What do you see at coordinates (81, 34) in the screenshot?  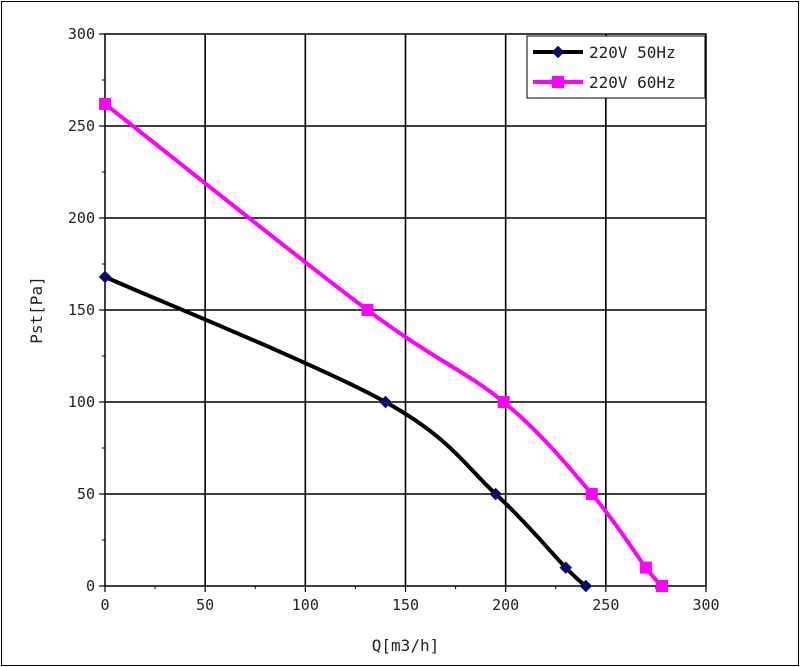 I see `y-tick-label: 300` at bounding box center [81, 34].